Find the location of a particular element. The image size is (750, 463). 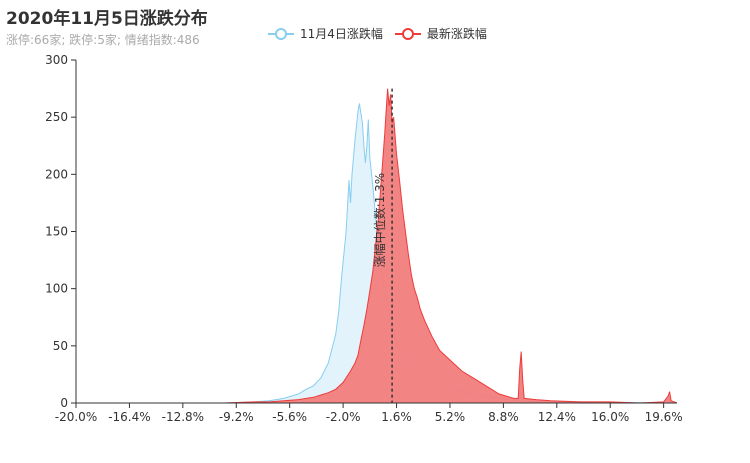

x-tick-label: -20.0% is located at coordinates (76, 417).